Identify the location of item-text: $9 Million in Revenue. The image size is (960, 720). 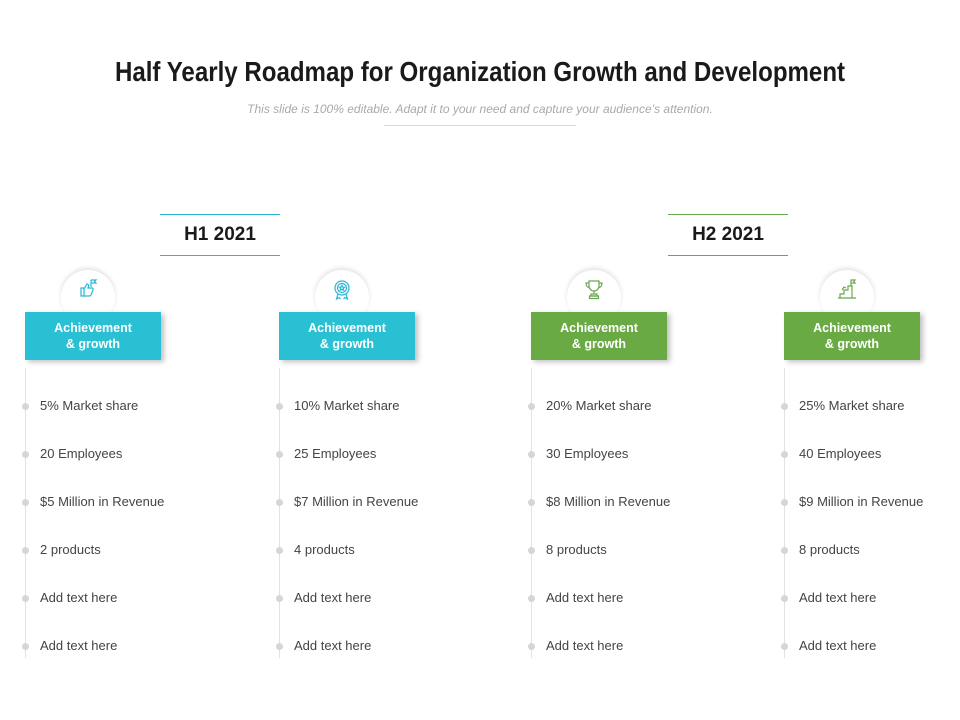
(861, 501).